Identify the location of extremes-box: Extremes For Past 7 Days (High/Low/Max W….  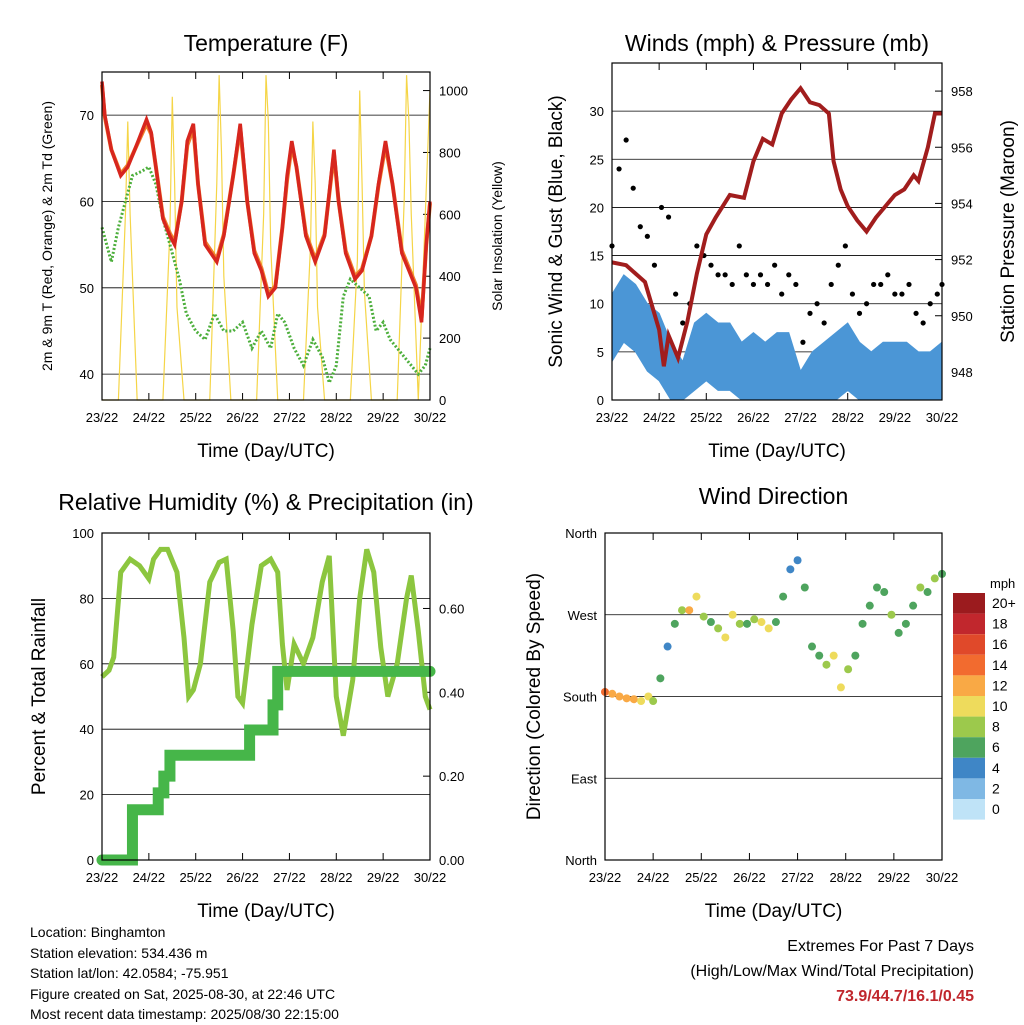
(832, 971).